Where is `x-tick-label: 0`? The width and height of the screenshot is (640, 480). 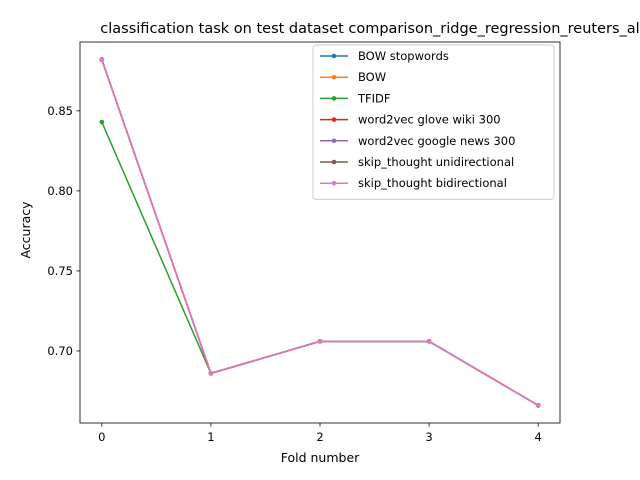
x-tick-label: 0 is located at coordinates (101, 437).